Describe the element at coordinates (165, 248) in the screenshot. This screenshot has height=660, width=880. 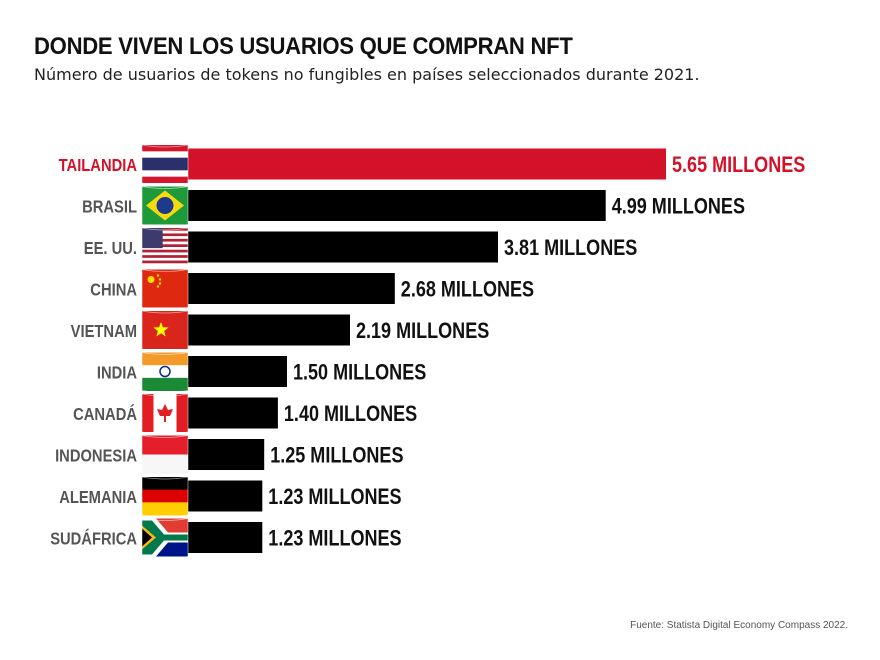
I see `usa-flag-icon` at that location.